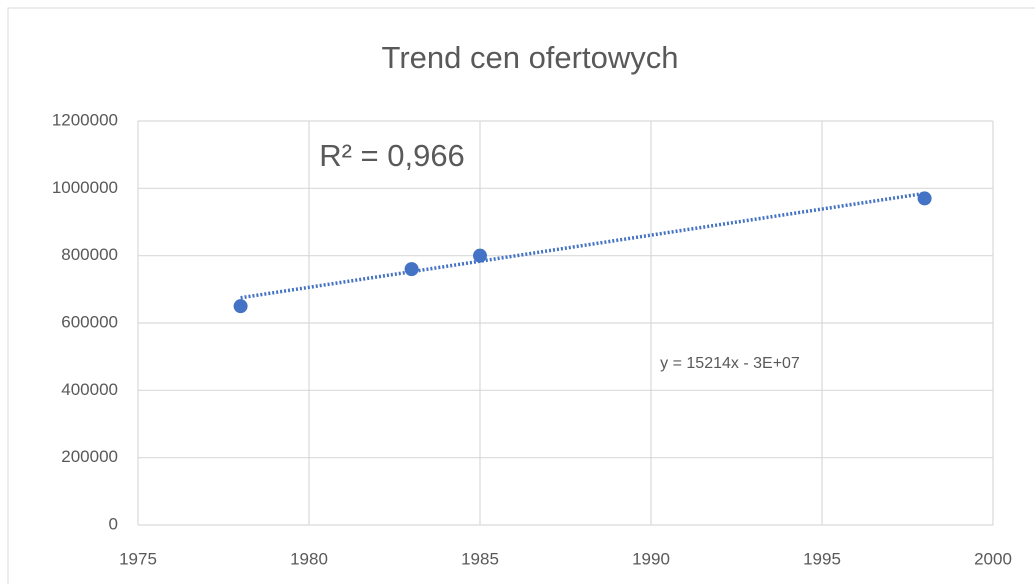  What do you see at coordinates (85, 119) in the screenshot?
I see `y-tick-label: 1200000` at bounding box center [85, 119].